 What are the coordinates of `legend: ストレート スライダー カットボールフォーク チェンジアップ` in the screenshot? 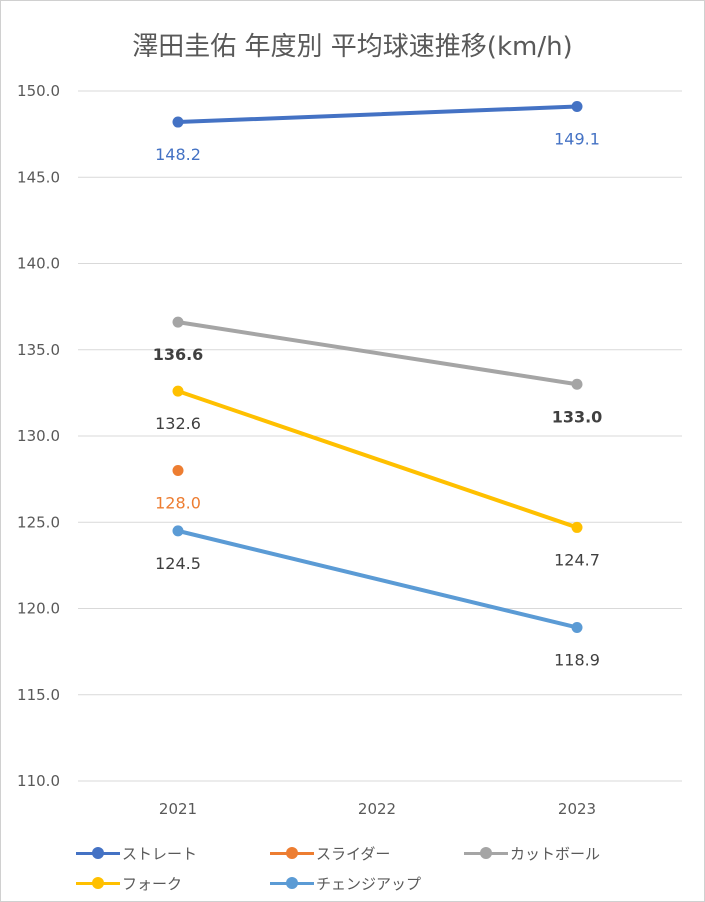 It's located at (352, 868).